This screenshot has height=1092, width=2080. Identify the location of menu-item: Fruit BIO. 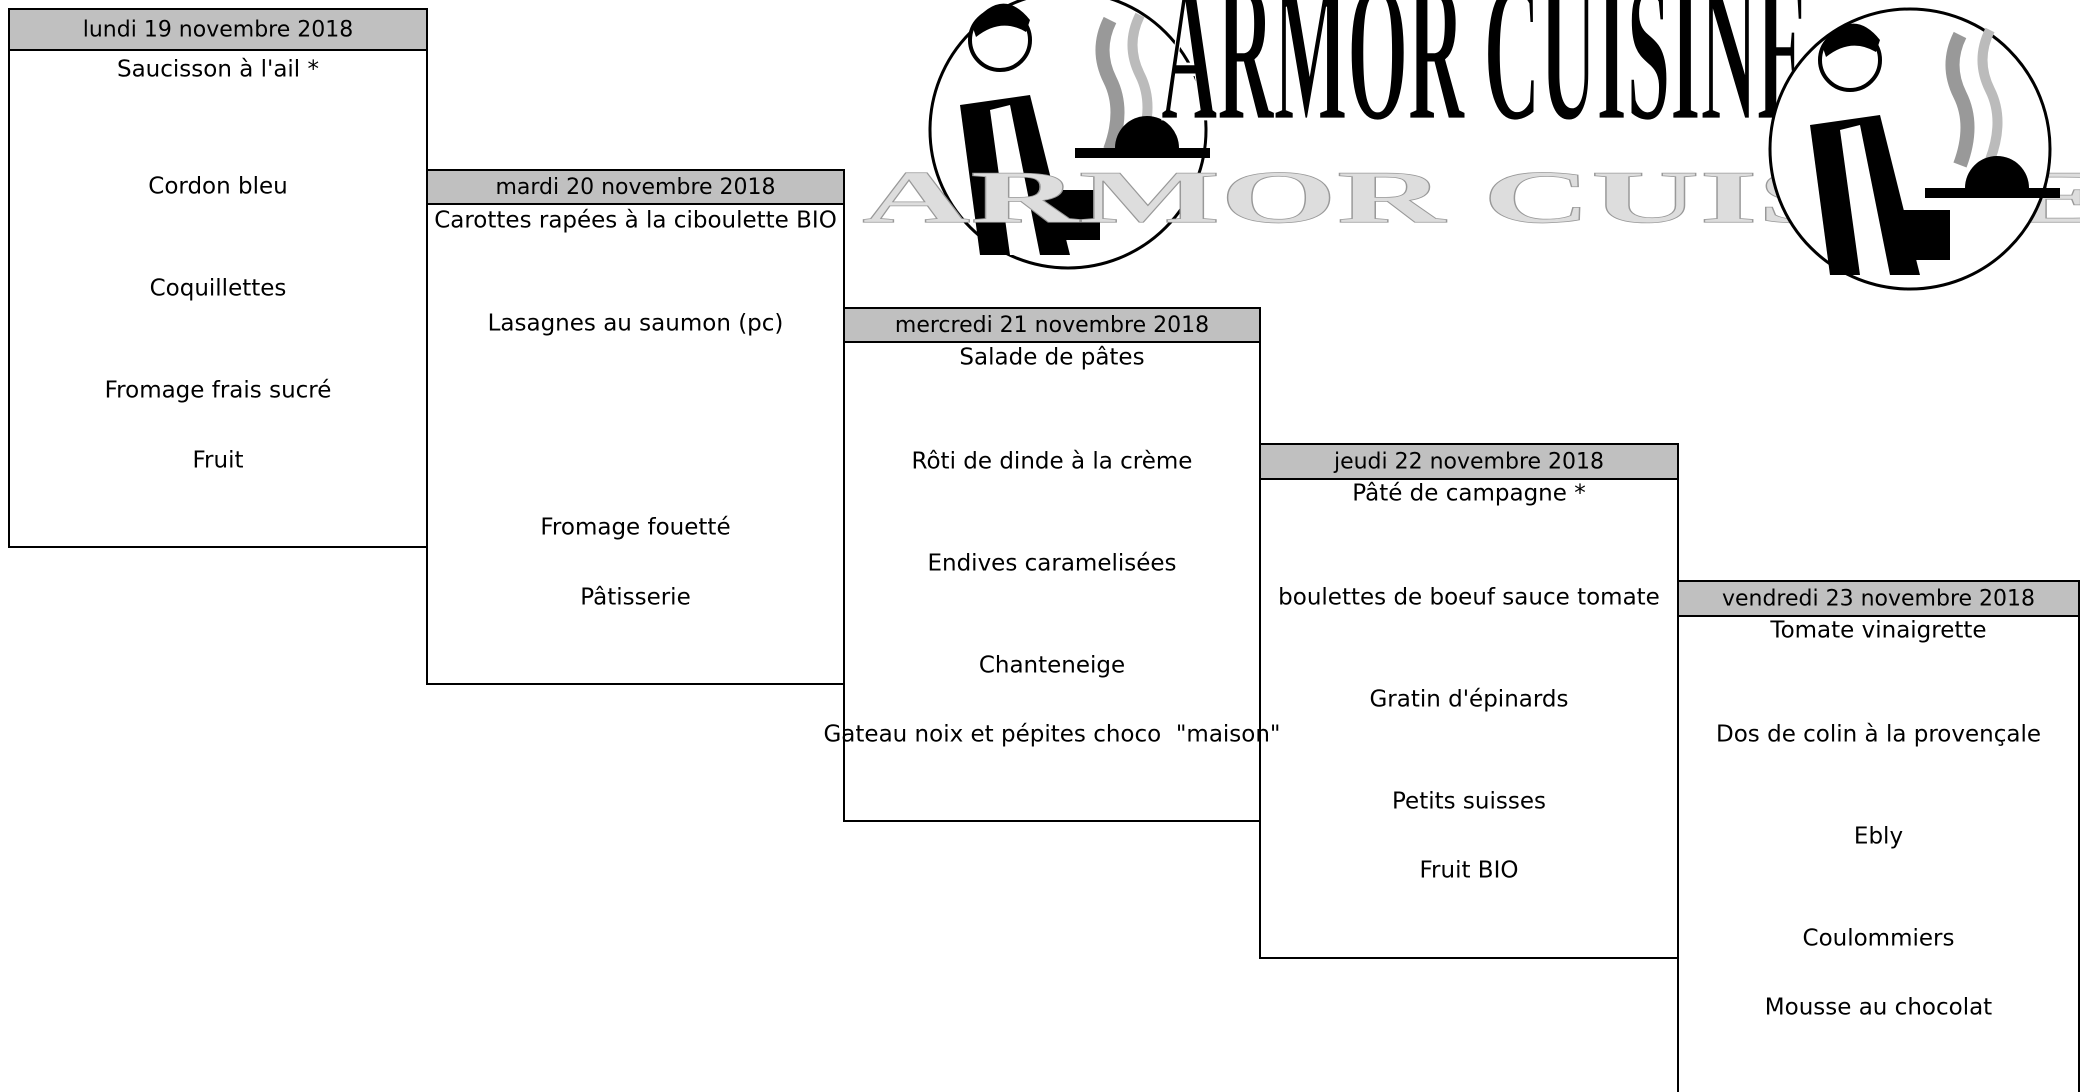
(1469, 871).